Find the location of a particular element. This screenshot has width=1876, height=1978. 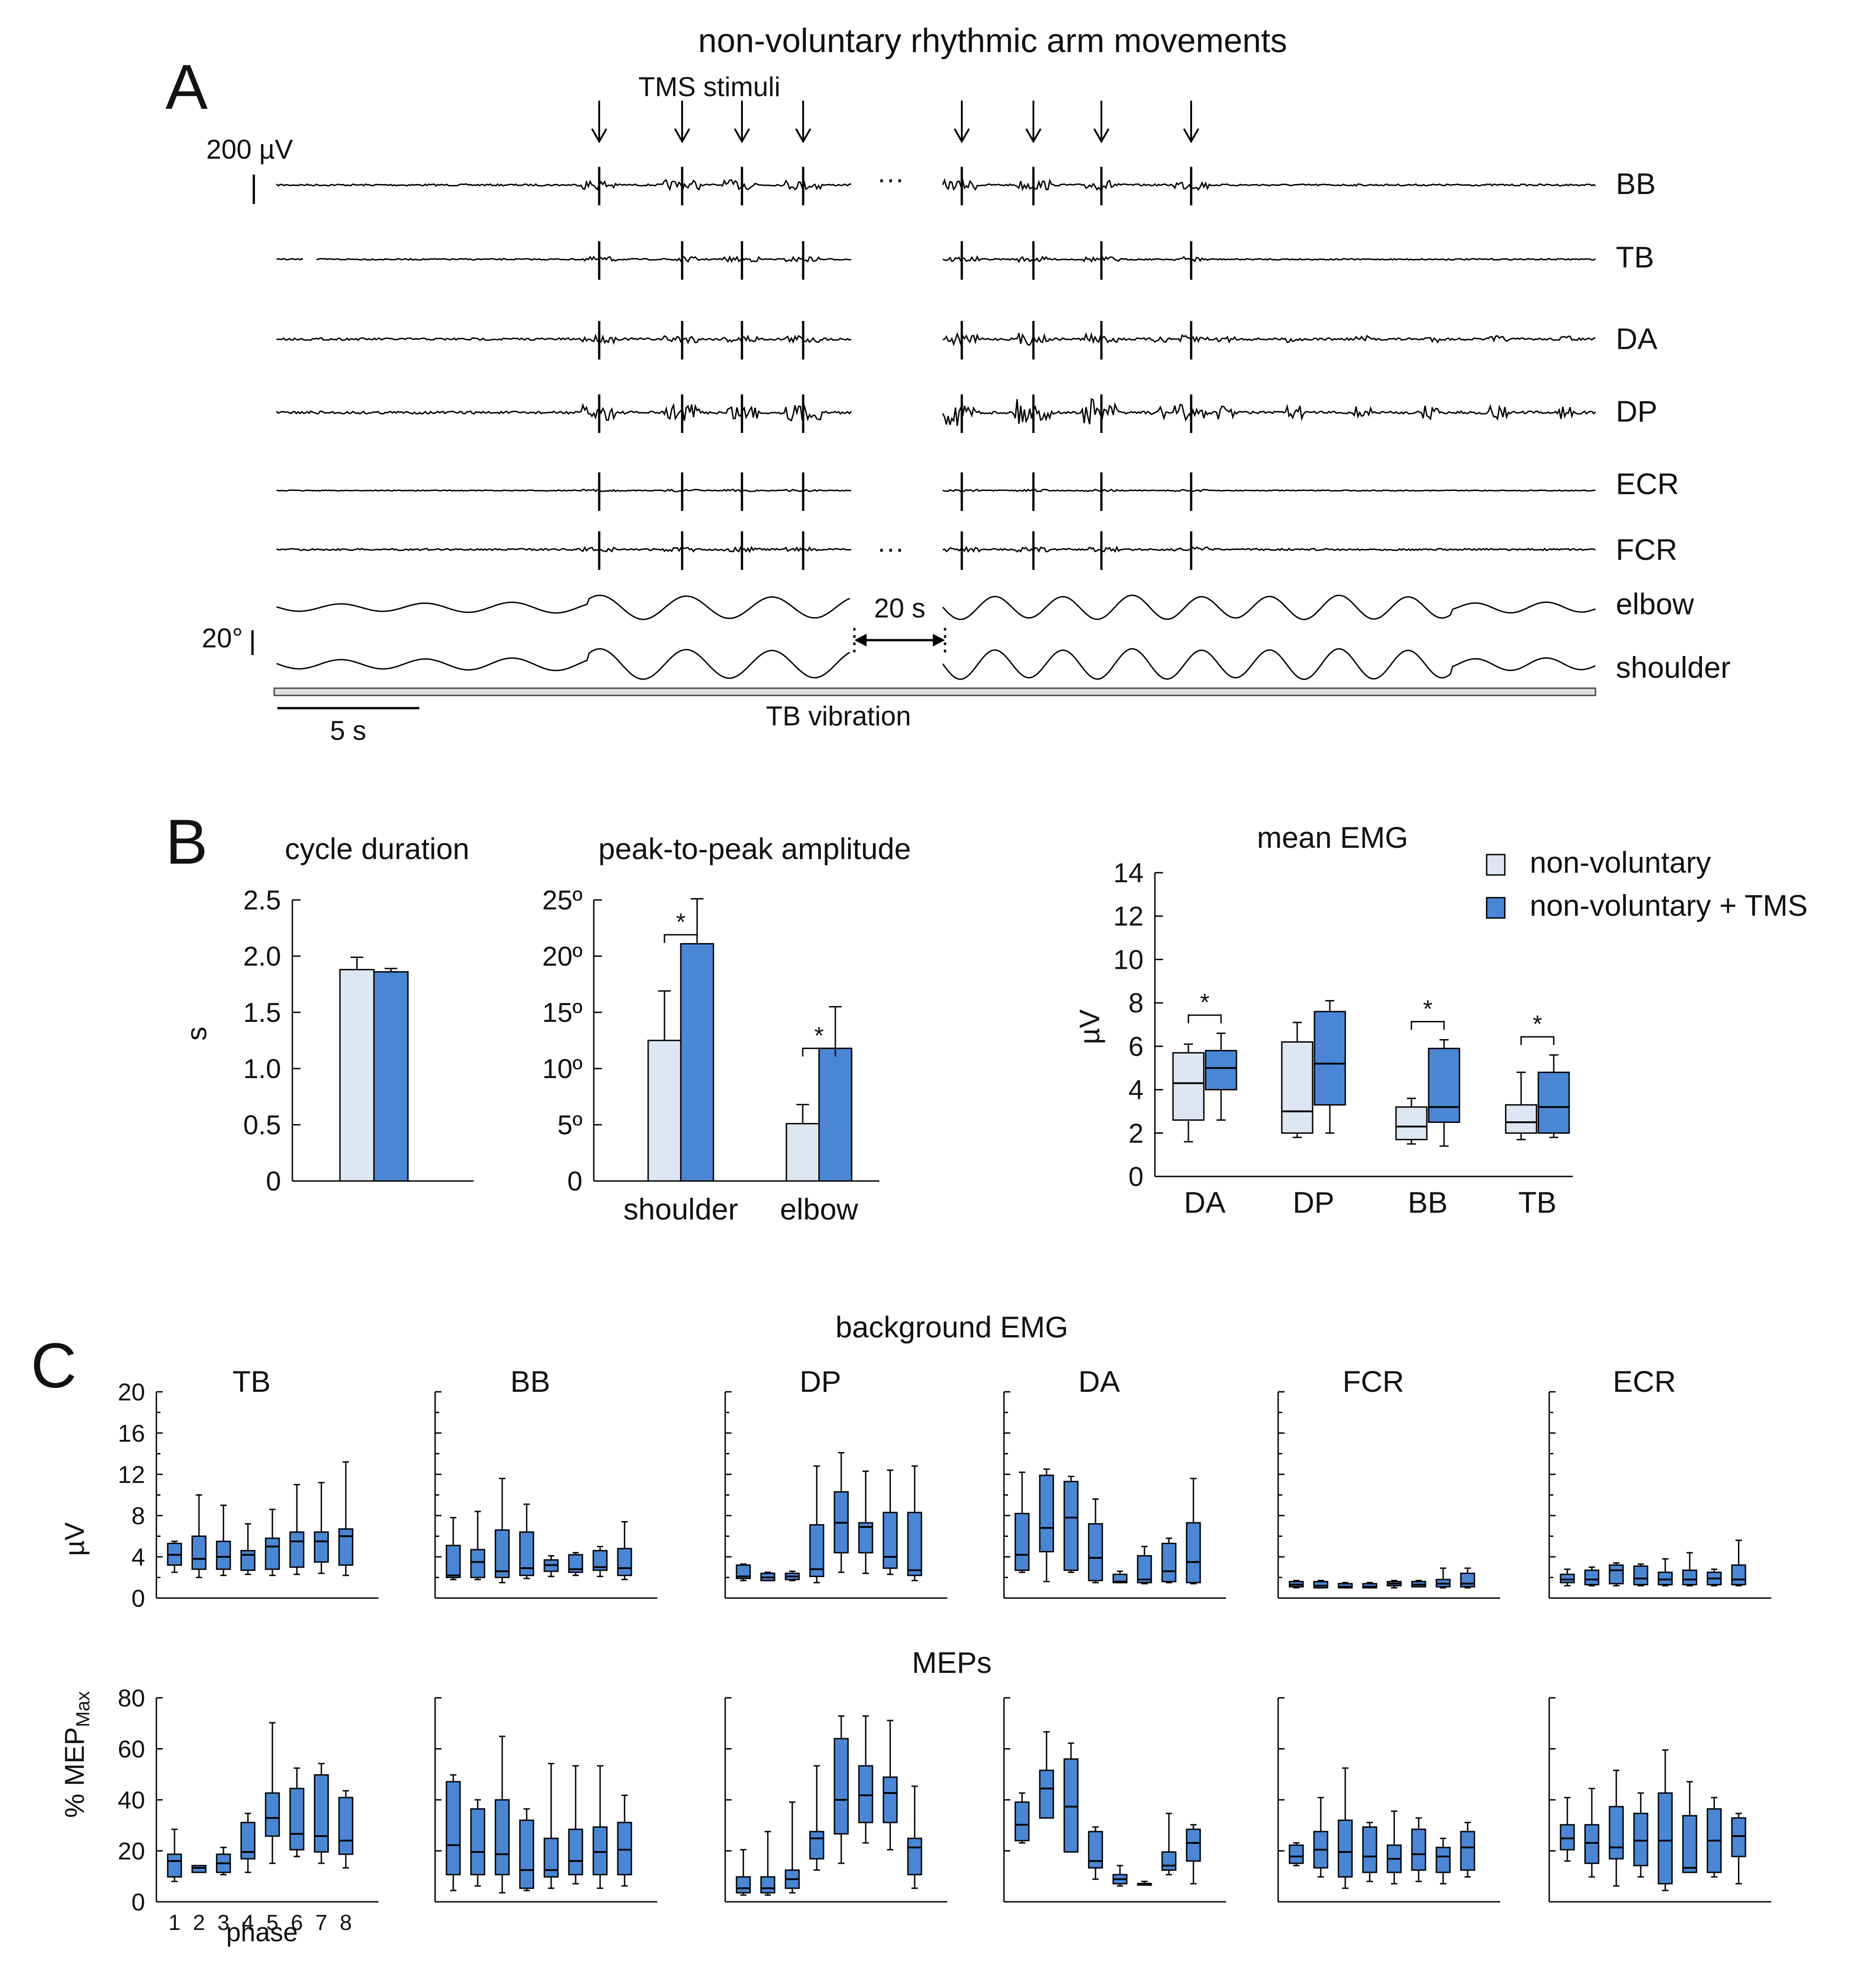

bg-box-bb-phase3 is located at coordinates (502, 1554).